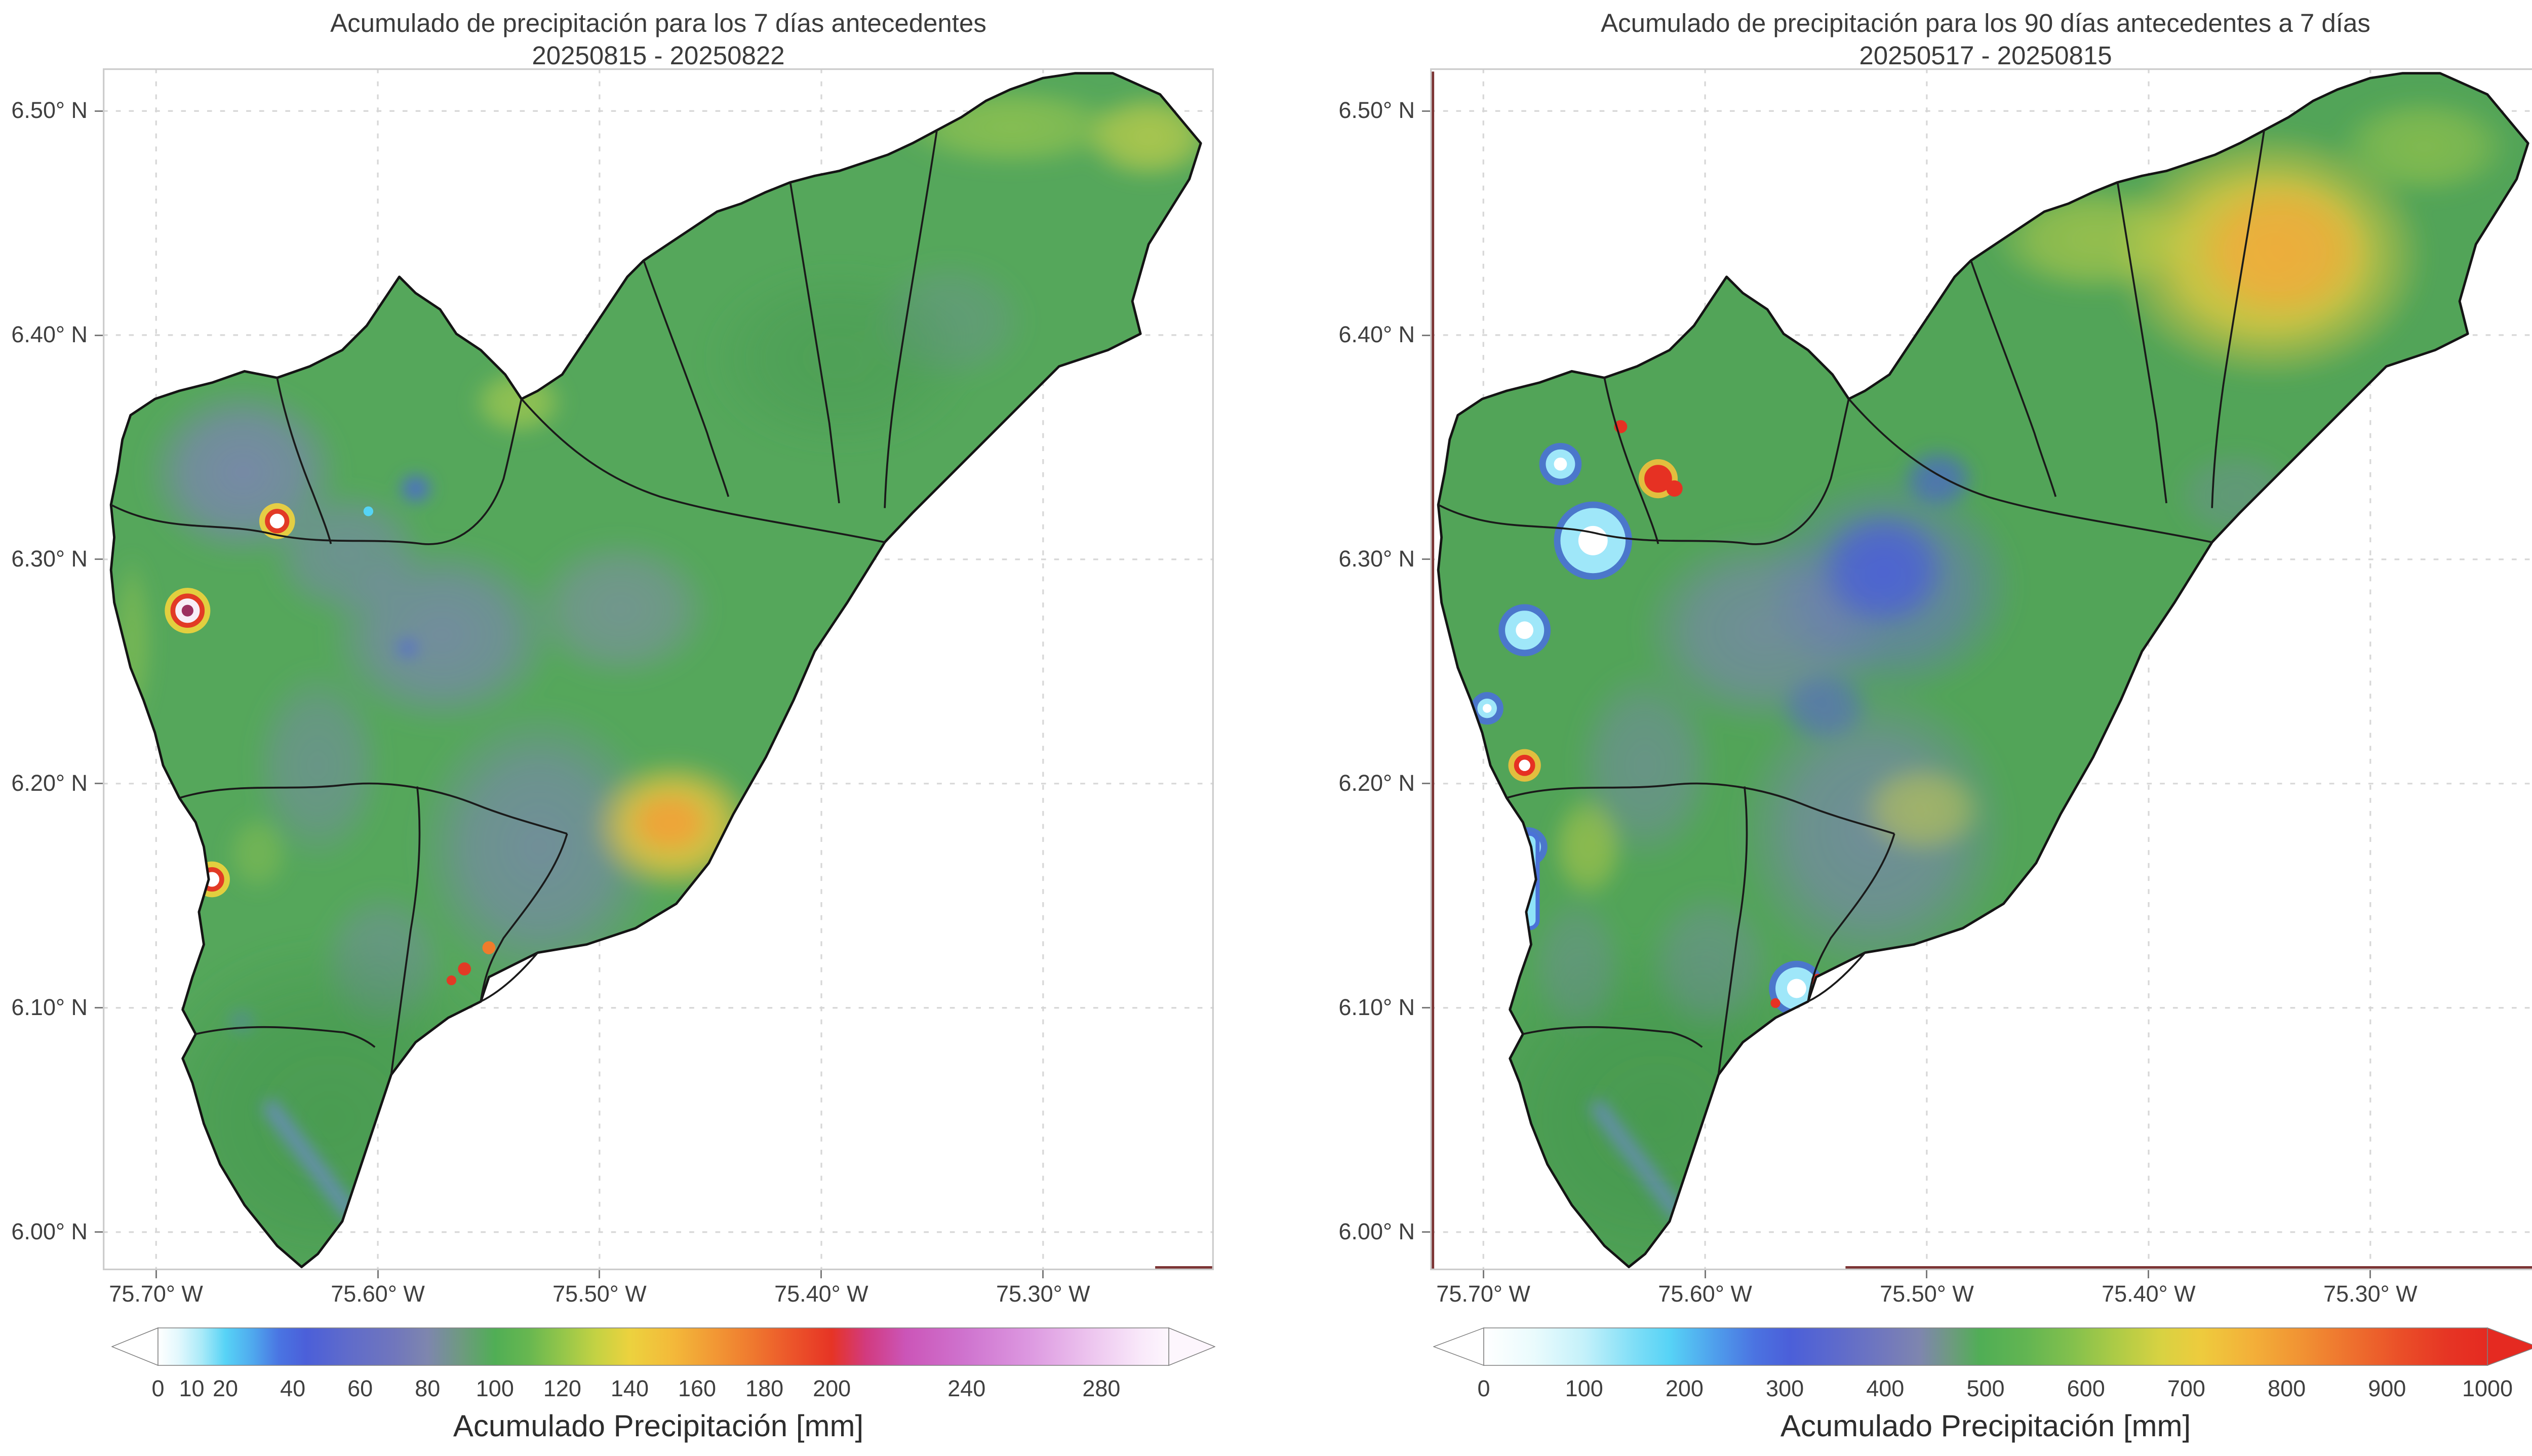 Image resolution: width=2532 pixels, height=1456 pixels. Describe the element at coordinates (1785, 1388) in the screenshot. I see `colorbar-tick-label: 300` at that location.